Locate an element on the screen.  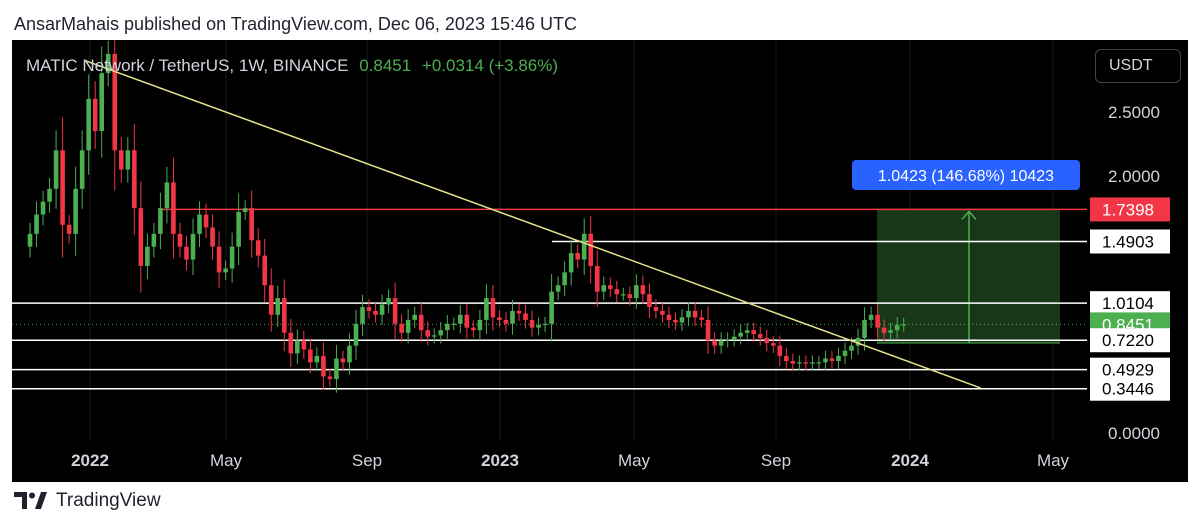
x-tick-label-3: 2023 is located at coordinates (500, 460).